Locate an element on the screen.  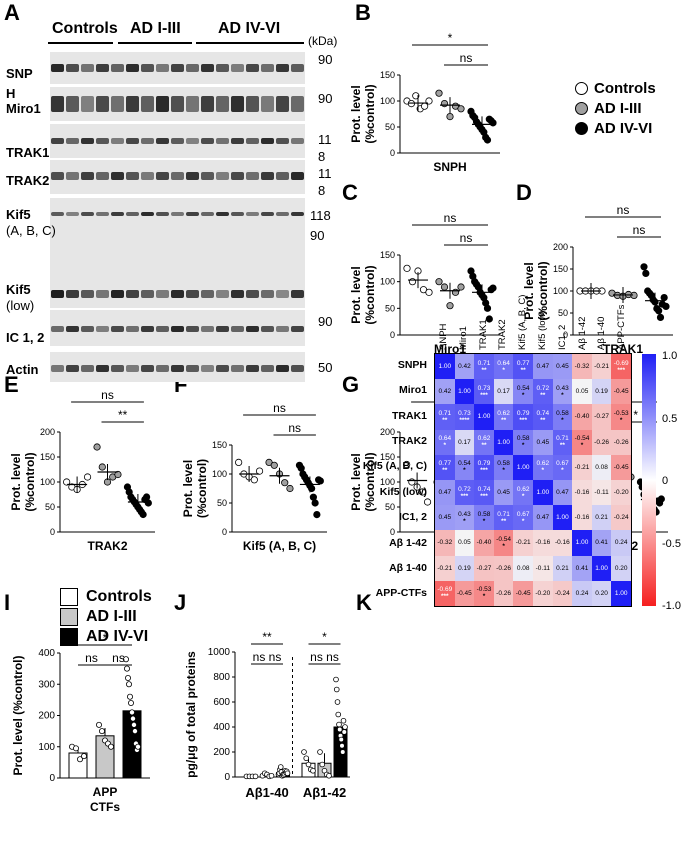
colorbar-tick: -0.5 is located at coordinates (671, 544).